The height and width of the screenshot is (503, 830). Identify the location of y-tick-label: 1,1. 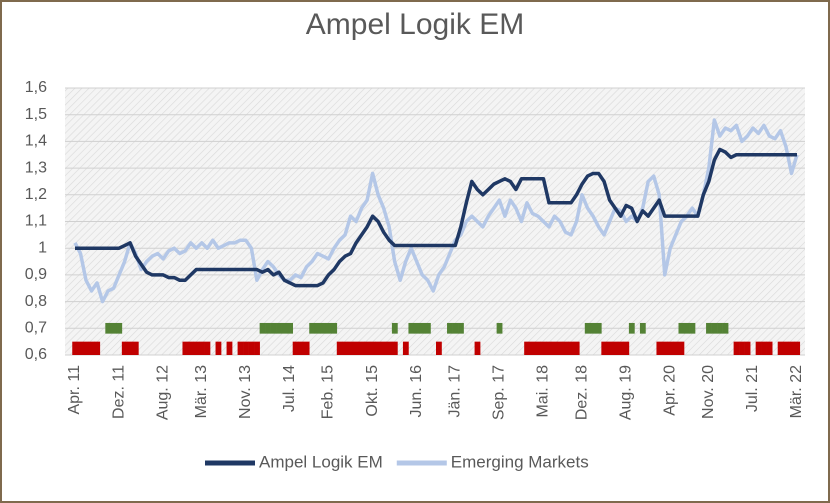
(36, 221).